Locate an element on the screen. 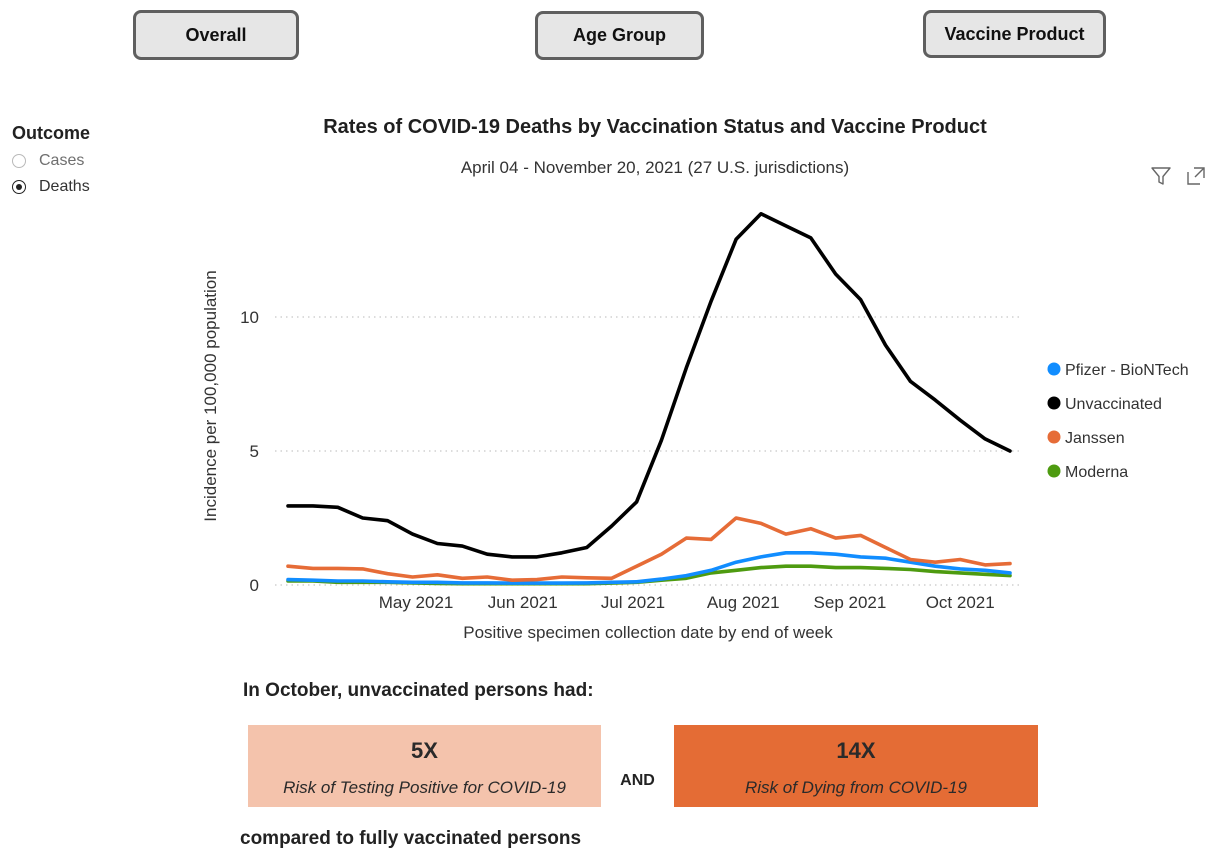 This screenshot has height=863, width=1214. legend-item: Unvaccinated is located at coordinates (1104, 404).